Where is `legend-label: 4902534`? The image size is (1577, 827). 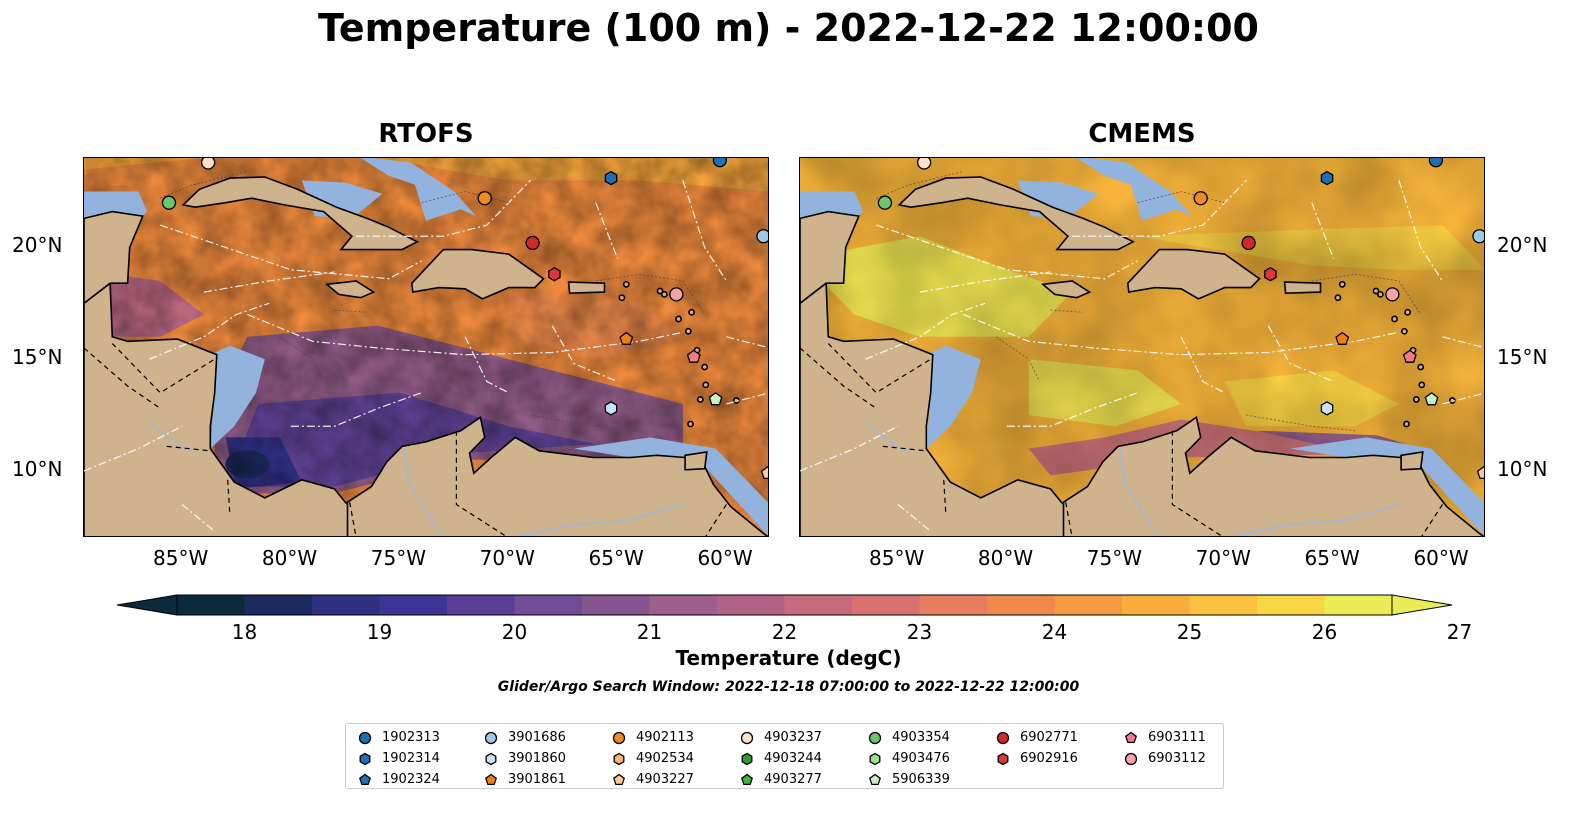
legend-label: 4902534 is located at coordinates (665, 758).